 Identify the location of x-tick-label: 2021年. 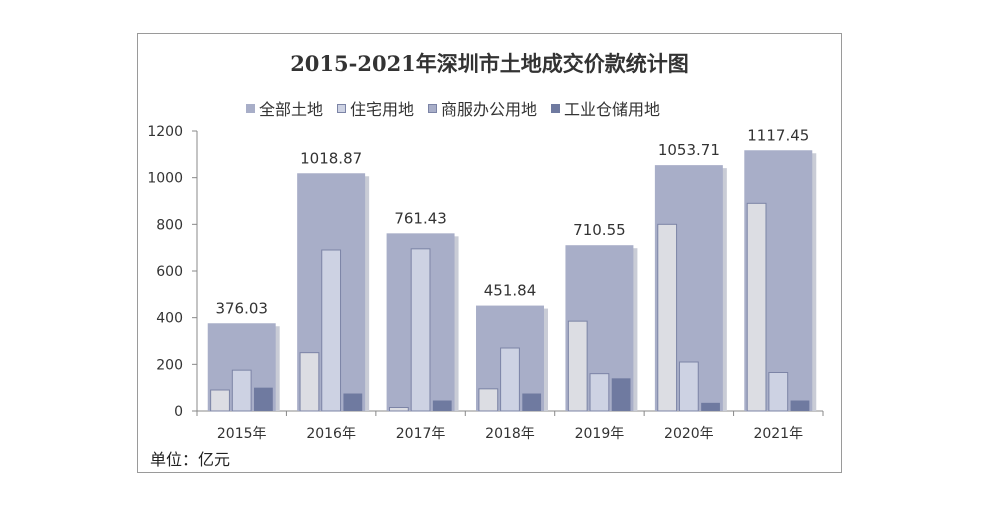
(778, 434).